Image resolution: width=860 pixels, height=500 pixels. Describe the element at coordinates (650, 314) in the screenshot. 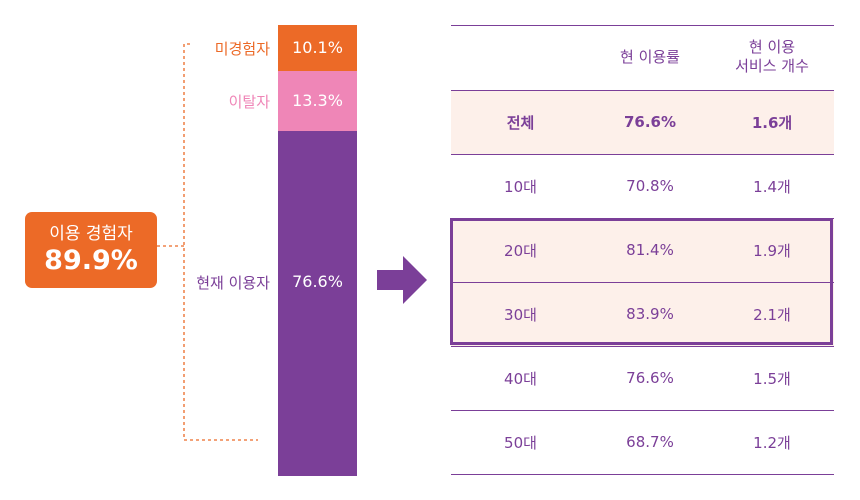

I see `cell-usage-rate: 83.9%` at that location.